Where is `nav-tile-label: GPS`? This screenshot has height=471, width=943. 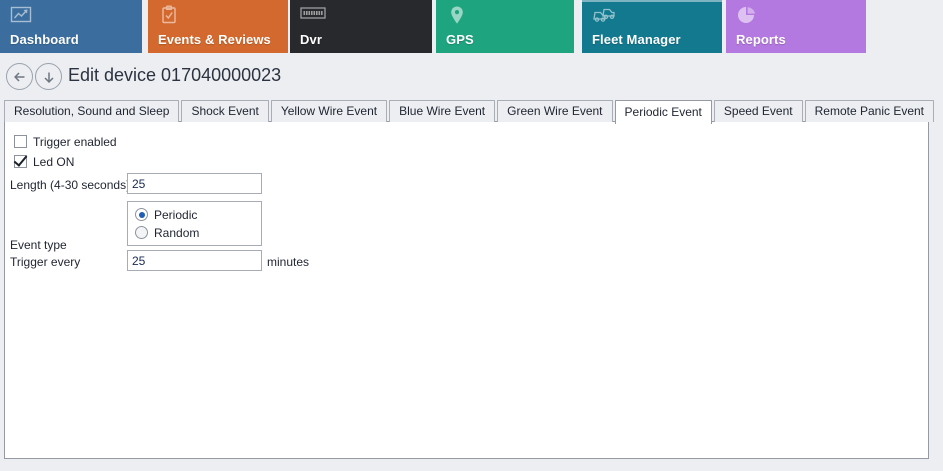
nav-tile-label: GPS is located at coordinates (460, 39).